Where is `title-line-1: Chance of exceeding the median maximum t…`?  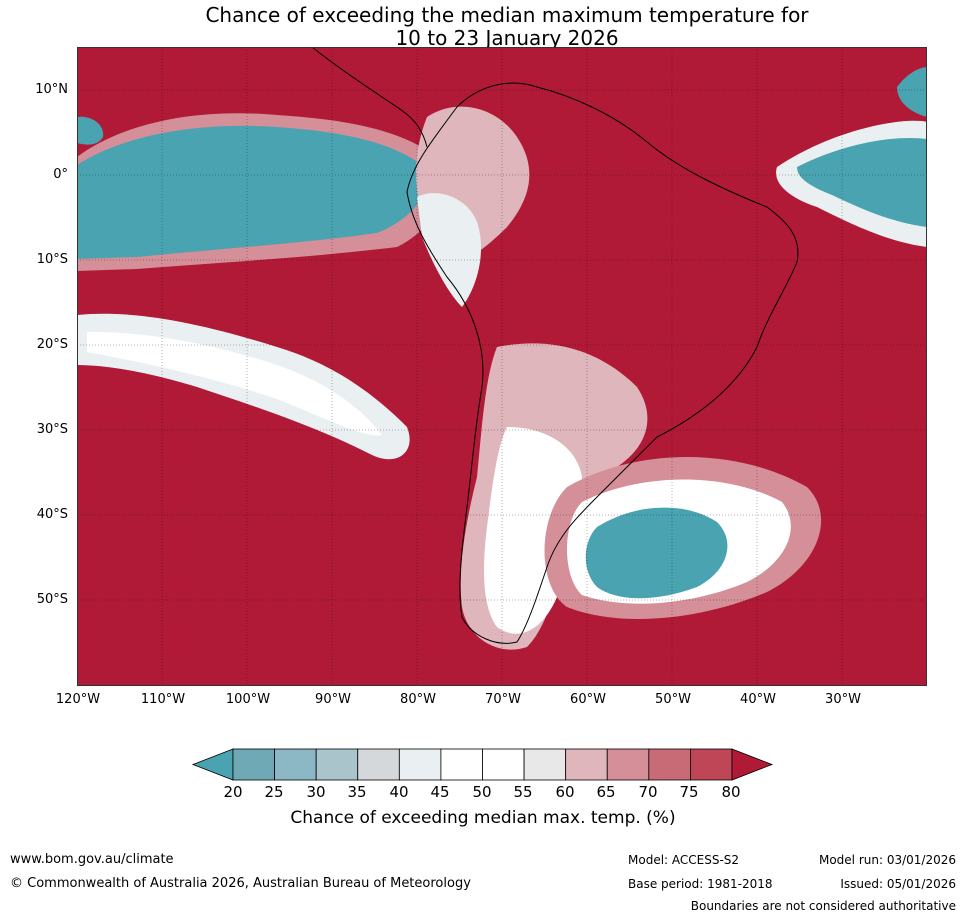
title-line-1: Chance of exceeding the median maximum t… is located at coordinates (507, 15).